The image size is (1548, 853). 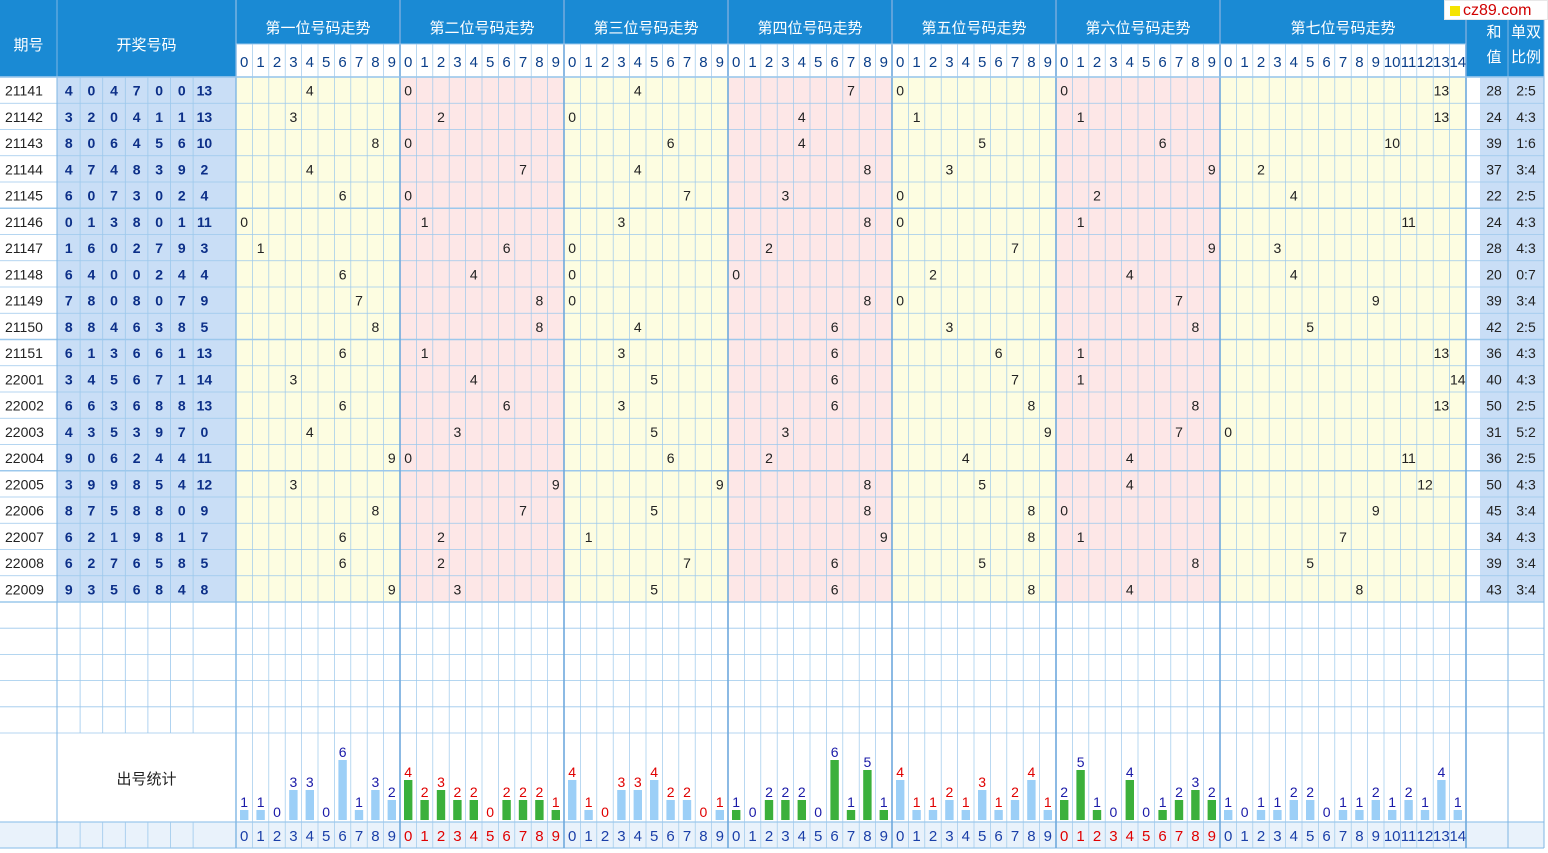 What do you see at coordinates (24, 511) in the screenshot?
I see `period-cell: 22006` at bounding box center [24, 511].